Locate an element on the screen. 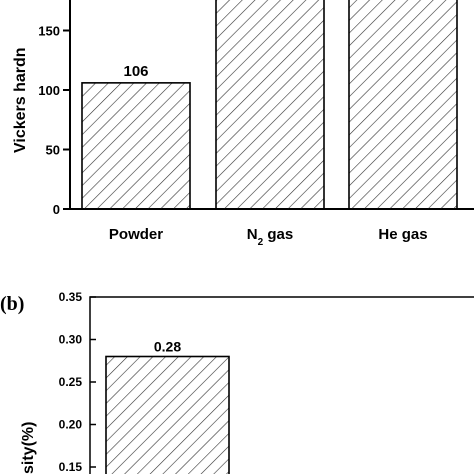 This screenshot has width=474, height=474. panel-a-data-labels: 106 is located at coordinates (135, 71).